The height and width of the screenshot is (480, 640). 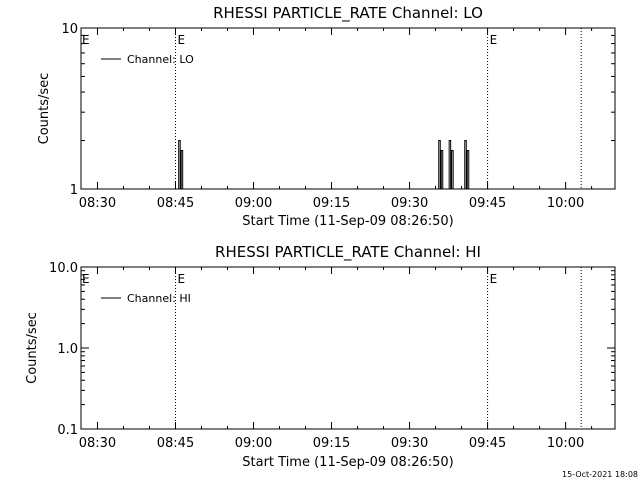 What do you see at coordinates (348, 252) in the screenshot?
I see `chart-title: RHESSI PARTICLE_RATE Channel: HI` at bounding box center [348, 252].